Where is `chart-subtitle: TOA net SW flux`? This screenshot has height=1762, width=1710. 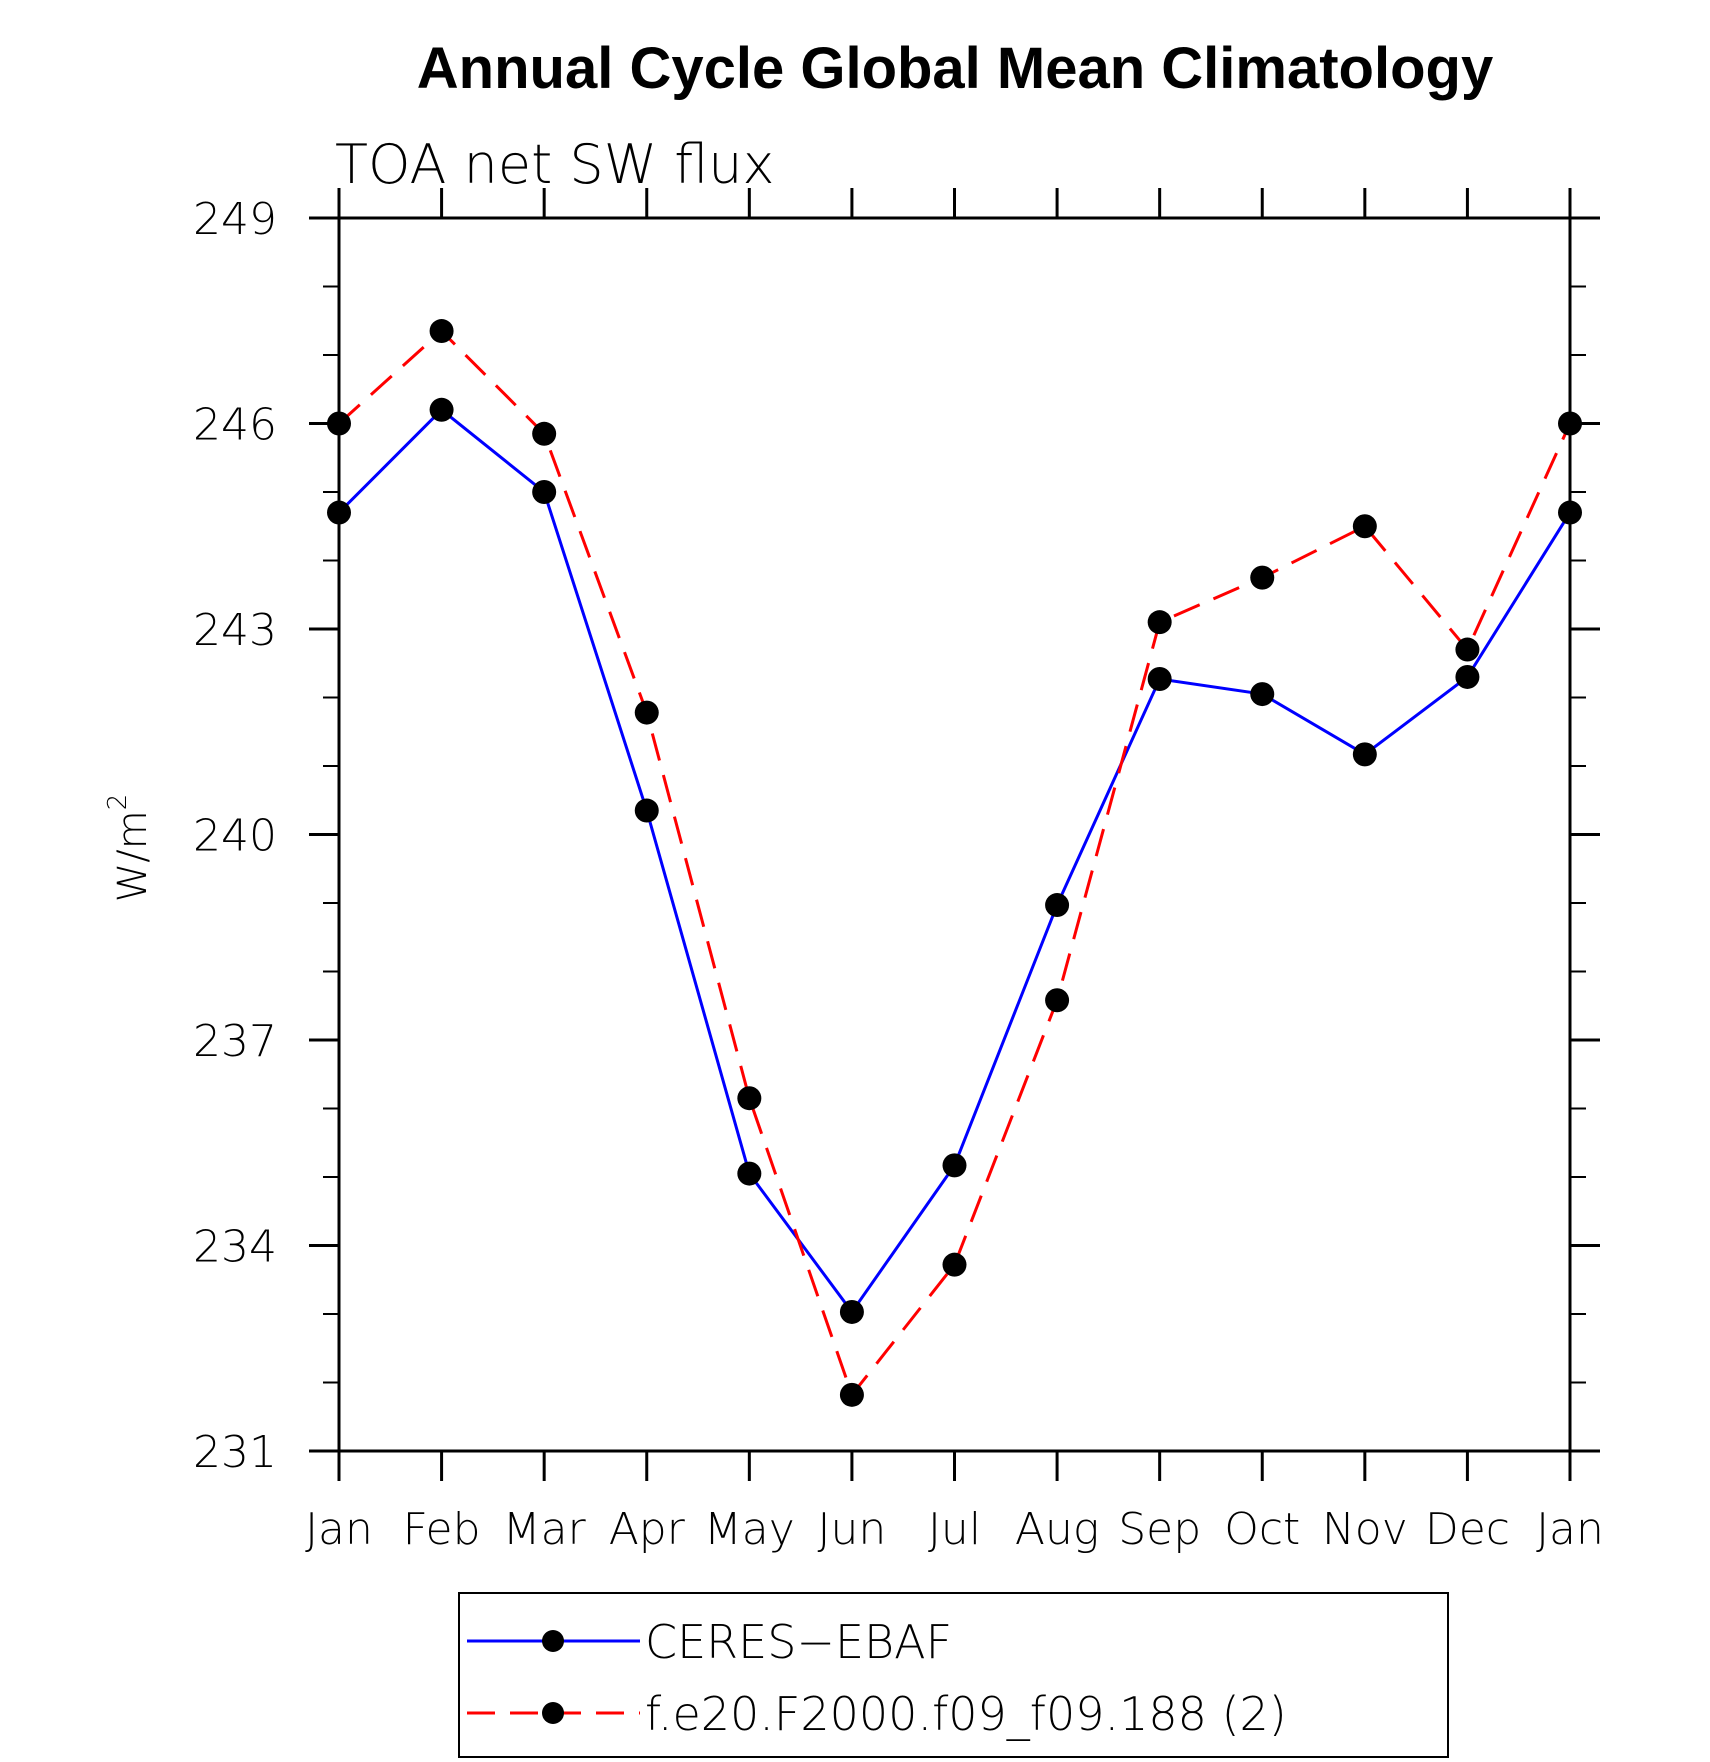
chart-subtitle: TOA net SW flux is located at coordinates (554, 164).